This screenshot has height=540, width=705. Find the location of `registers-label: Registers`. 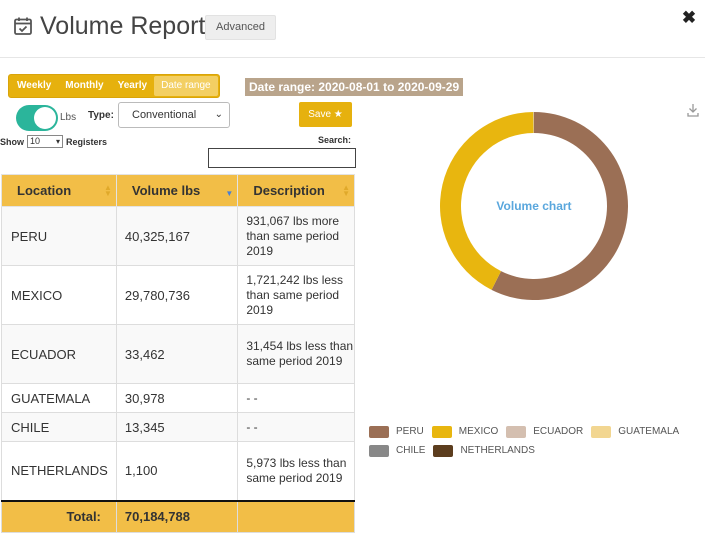

registers-label: Registers is located at coordinates (87, 141).